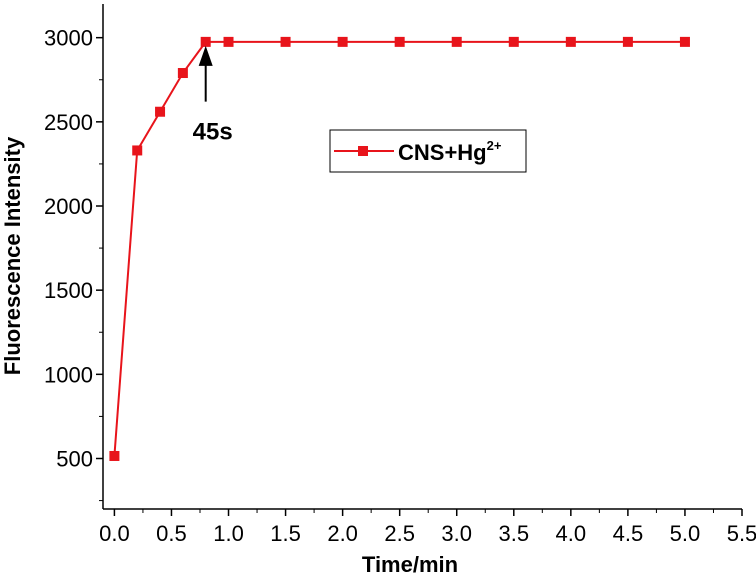  Describe the element at coordinates (741, 533) in the screenshot. I see `x-tick-label: 5.5` at that location.